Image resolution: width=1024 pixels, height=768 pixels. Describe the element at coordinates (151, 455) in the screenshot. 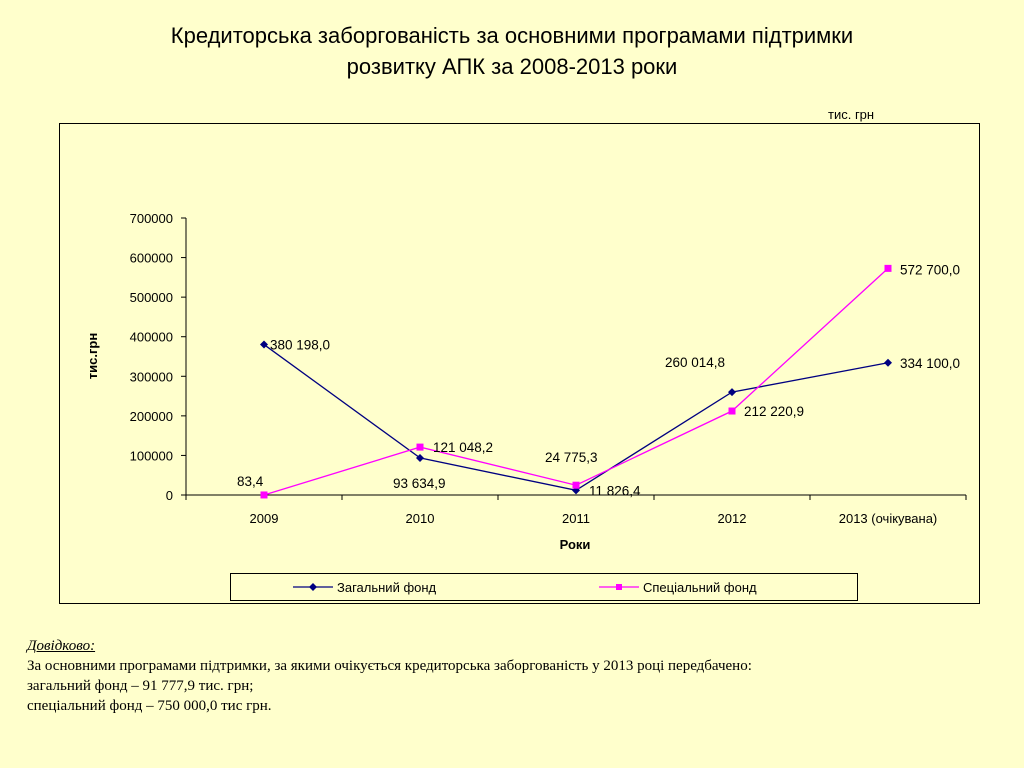

I see `y-tick-label: 100000` at that location.